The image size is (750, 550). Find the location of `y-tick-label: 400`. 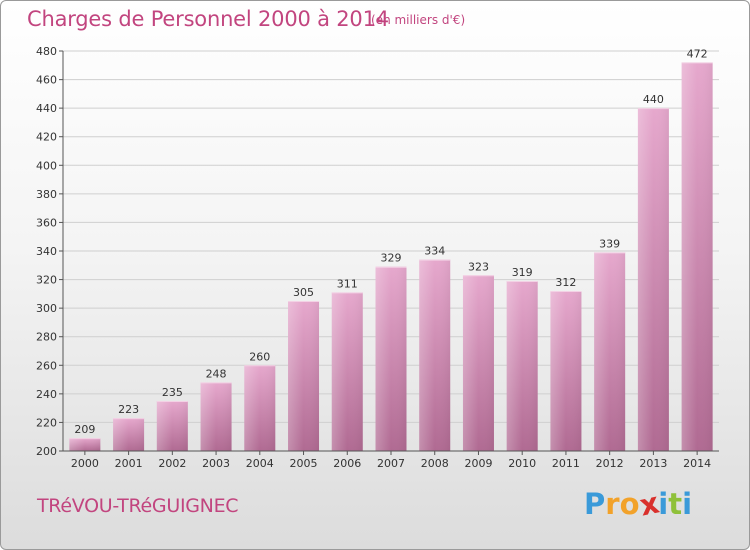

y-tick-label: 400 is located at coordinates (46, 165).